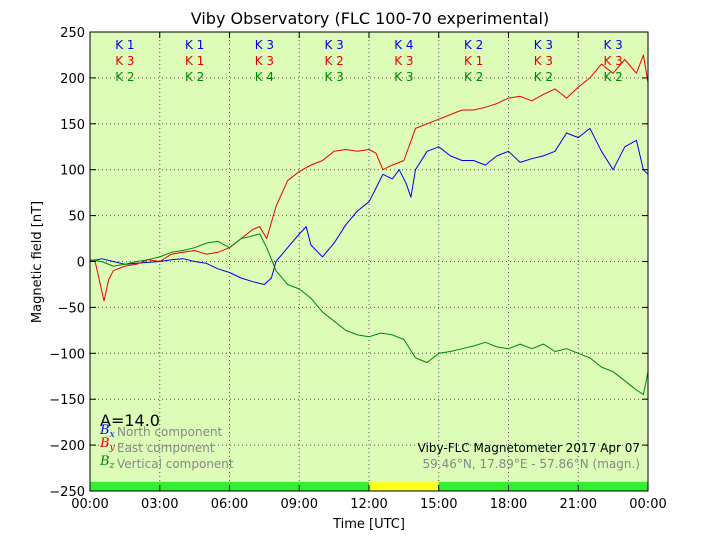 The width and height of the screenshot is (720, 540). What do you see at coordinates (67, 446) in the screenshot?
I see `y-tick-label: −200` at bounding box center [67, 446].